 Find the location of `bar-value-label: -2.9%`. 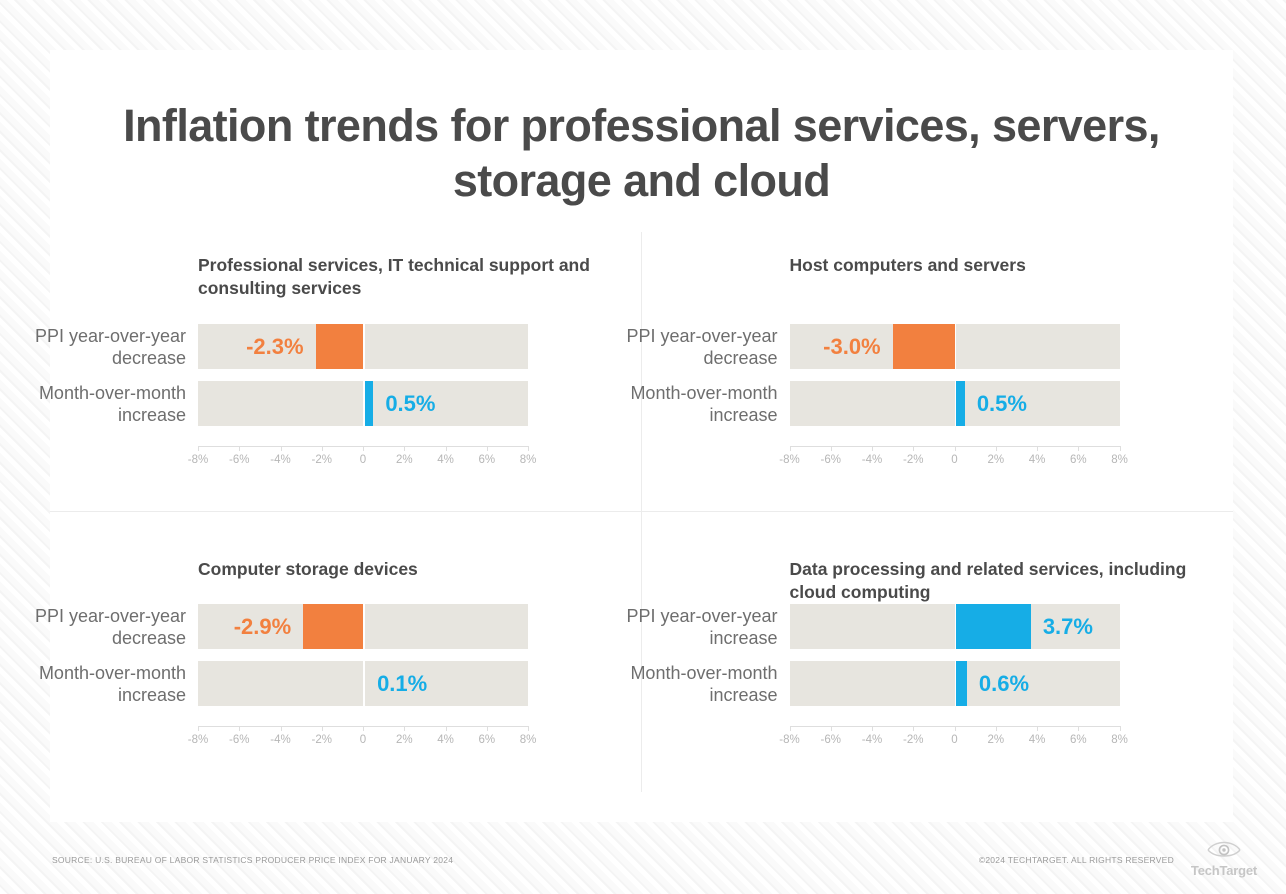

bar-value-label: -2.9% is located at coordinates (262, 626).